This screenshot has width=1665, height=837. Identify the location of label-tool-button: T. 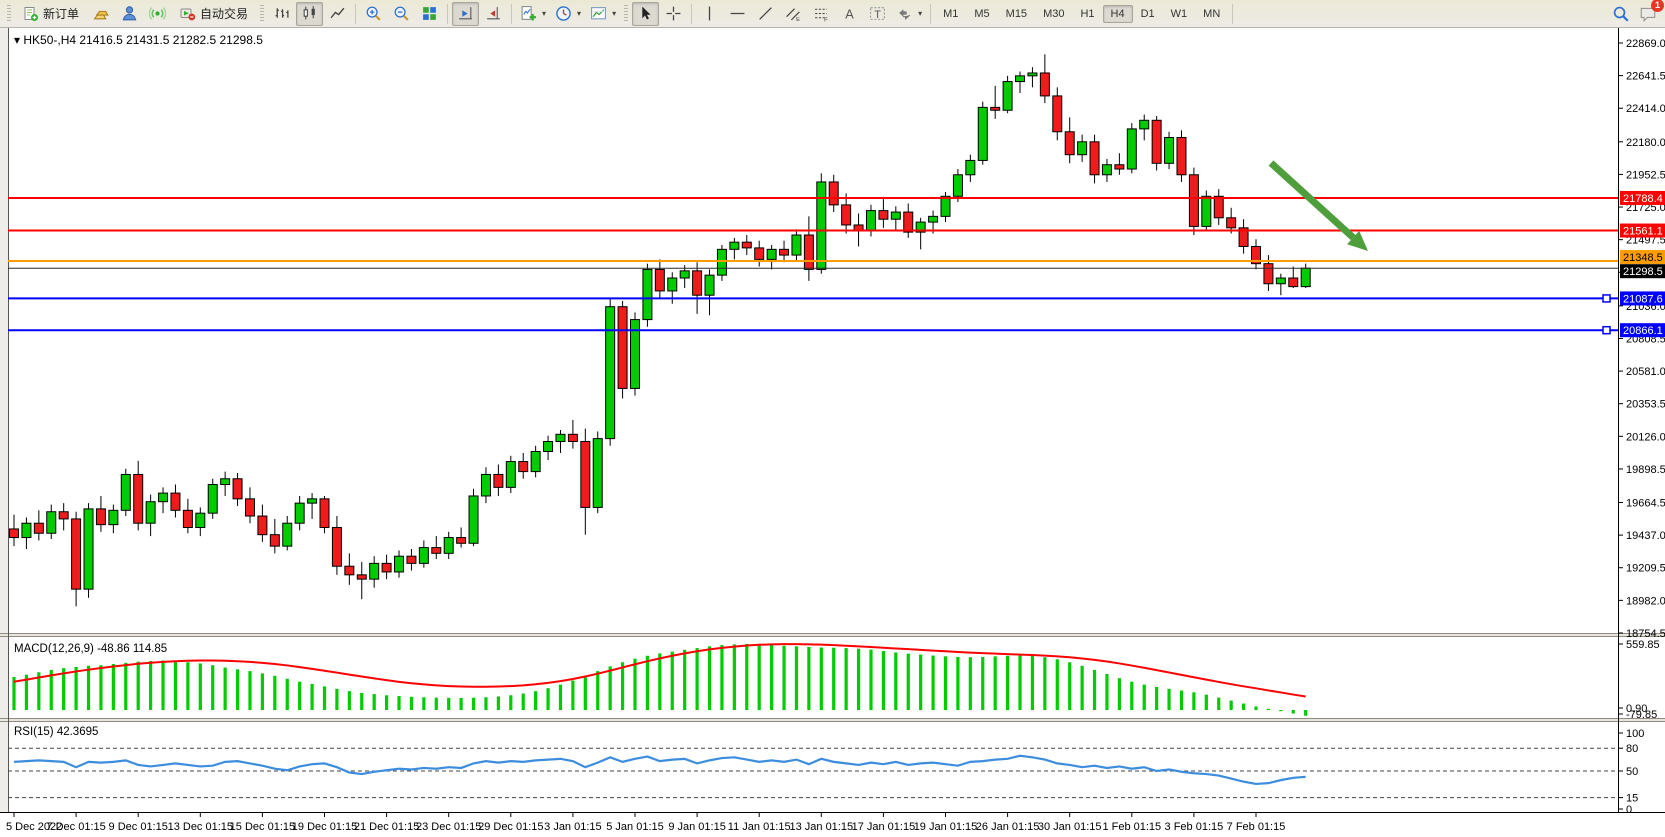
(877, 14).